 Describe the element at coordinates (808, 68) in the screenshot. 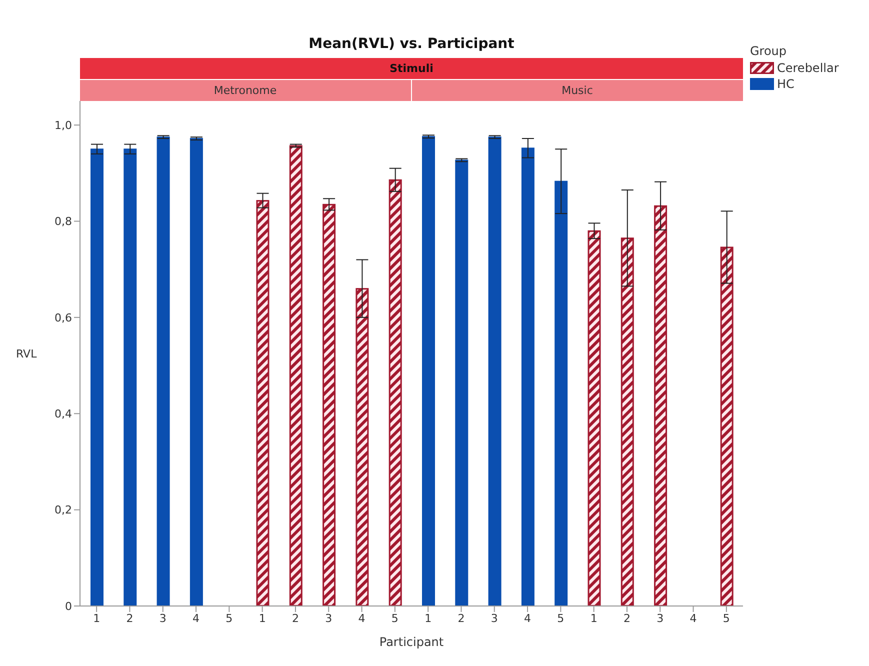

I see `legend-label: Cerebellar` at that location.